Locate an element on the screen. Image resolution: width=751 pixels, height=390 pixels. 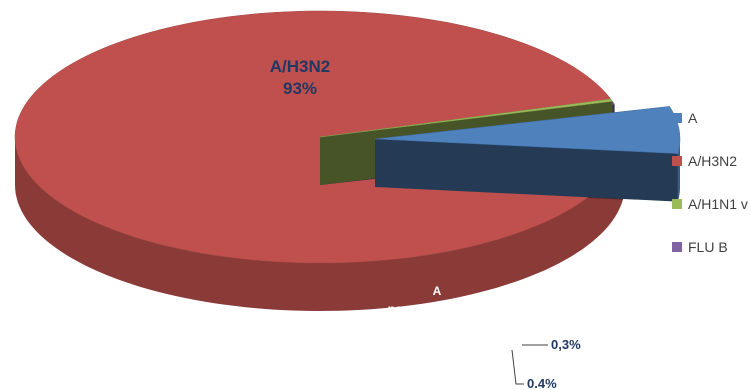
legend-label-flu-b: FLU B is located at coordinates (708, 247).